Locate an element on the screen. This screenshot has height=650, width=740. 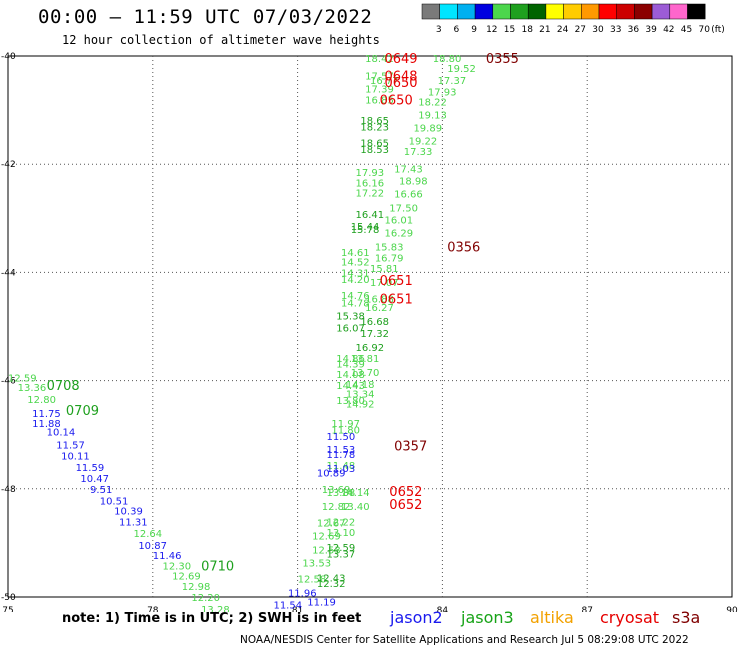
wave-height-point: 11.46 is located at coordinates (167, 556).